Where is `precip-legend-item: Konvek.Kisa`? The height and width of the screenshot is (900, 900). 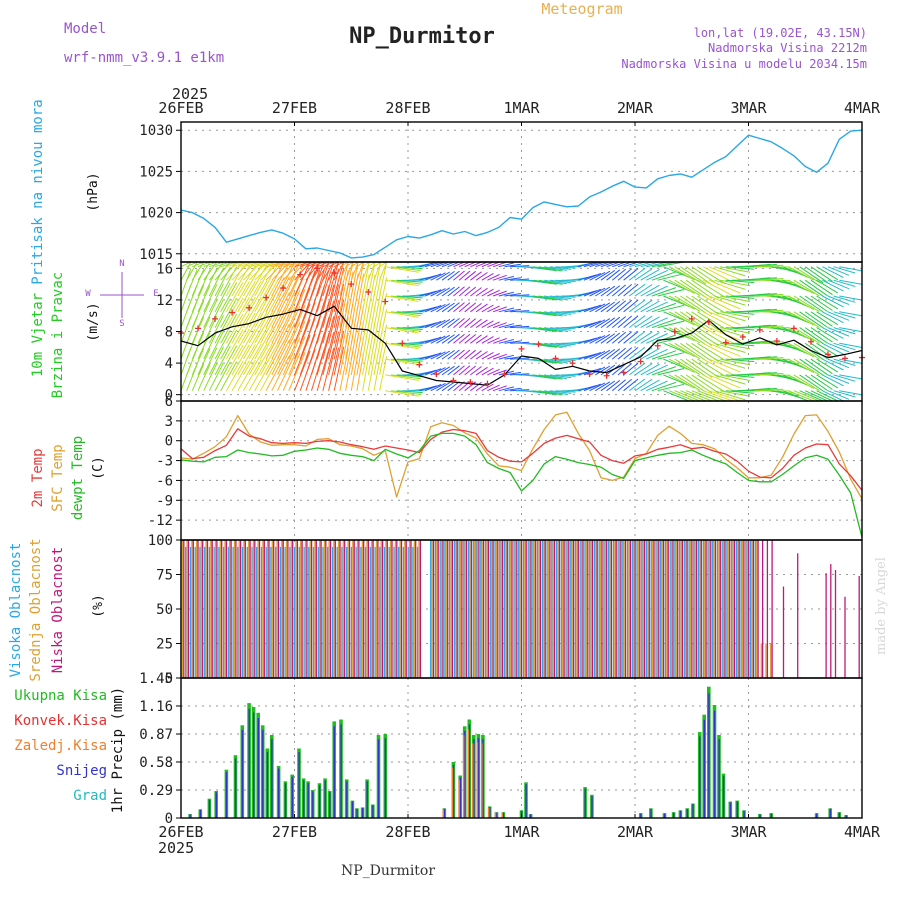 precip-legend-item: Konvek.Kisa is located at coordinates (60, 721).